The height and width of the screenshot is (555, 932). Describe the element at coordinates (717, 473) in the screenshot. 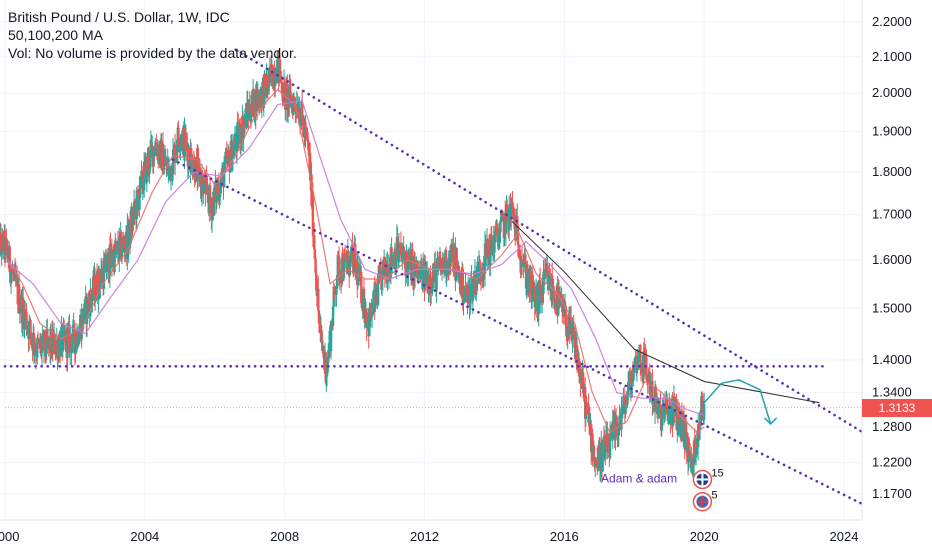

I see `gb-flag-badge-count: 15` at that location.